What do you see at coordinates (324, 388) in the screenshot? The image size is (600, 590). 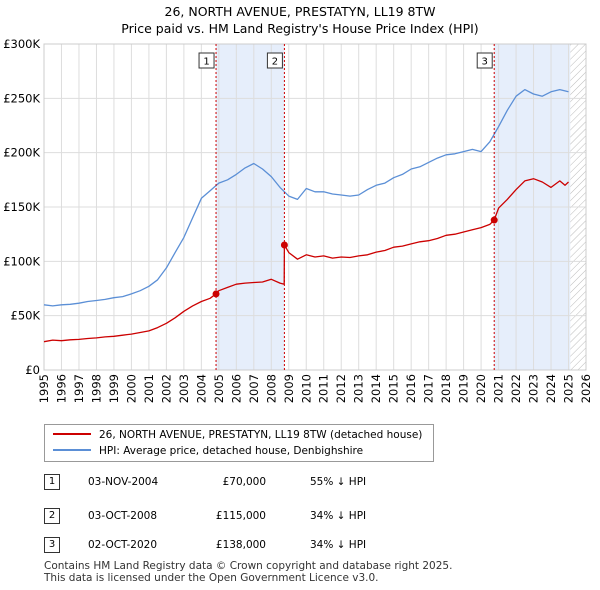 I see `x-tick-label: 2011` at bounding box center [324, 388].